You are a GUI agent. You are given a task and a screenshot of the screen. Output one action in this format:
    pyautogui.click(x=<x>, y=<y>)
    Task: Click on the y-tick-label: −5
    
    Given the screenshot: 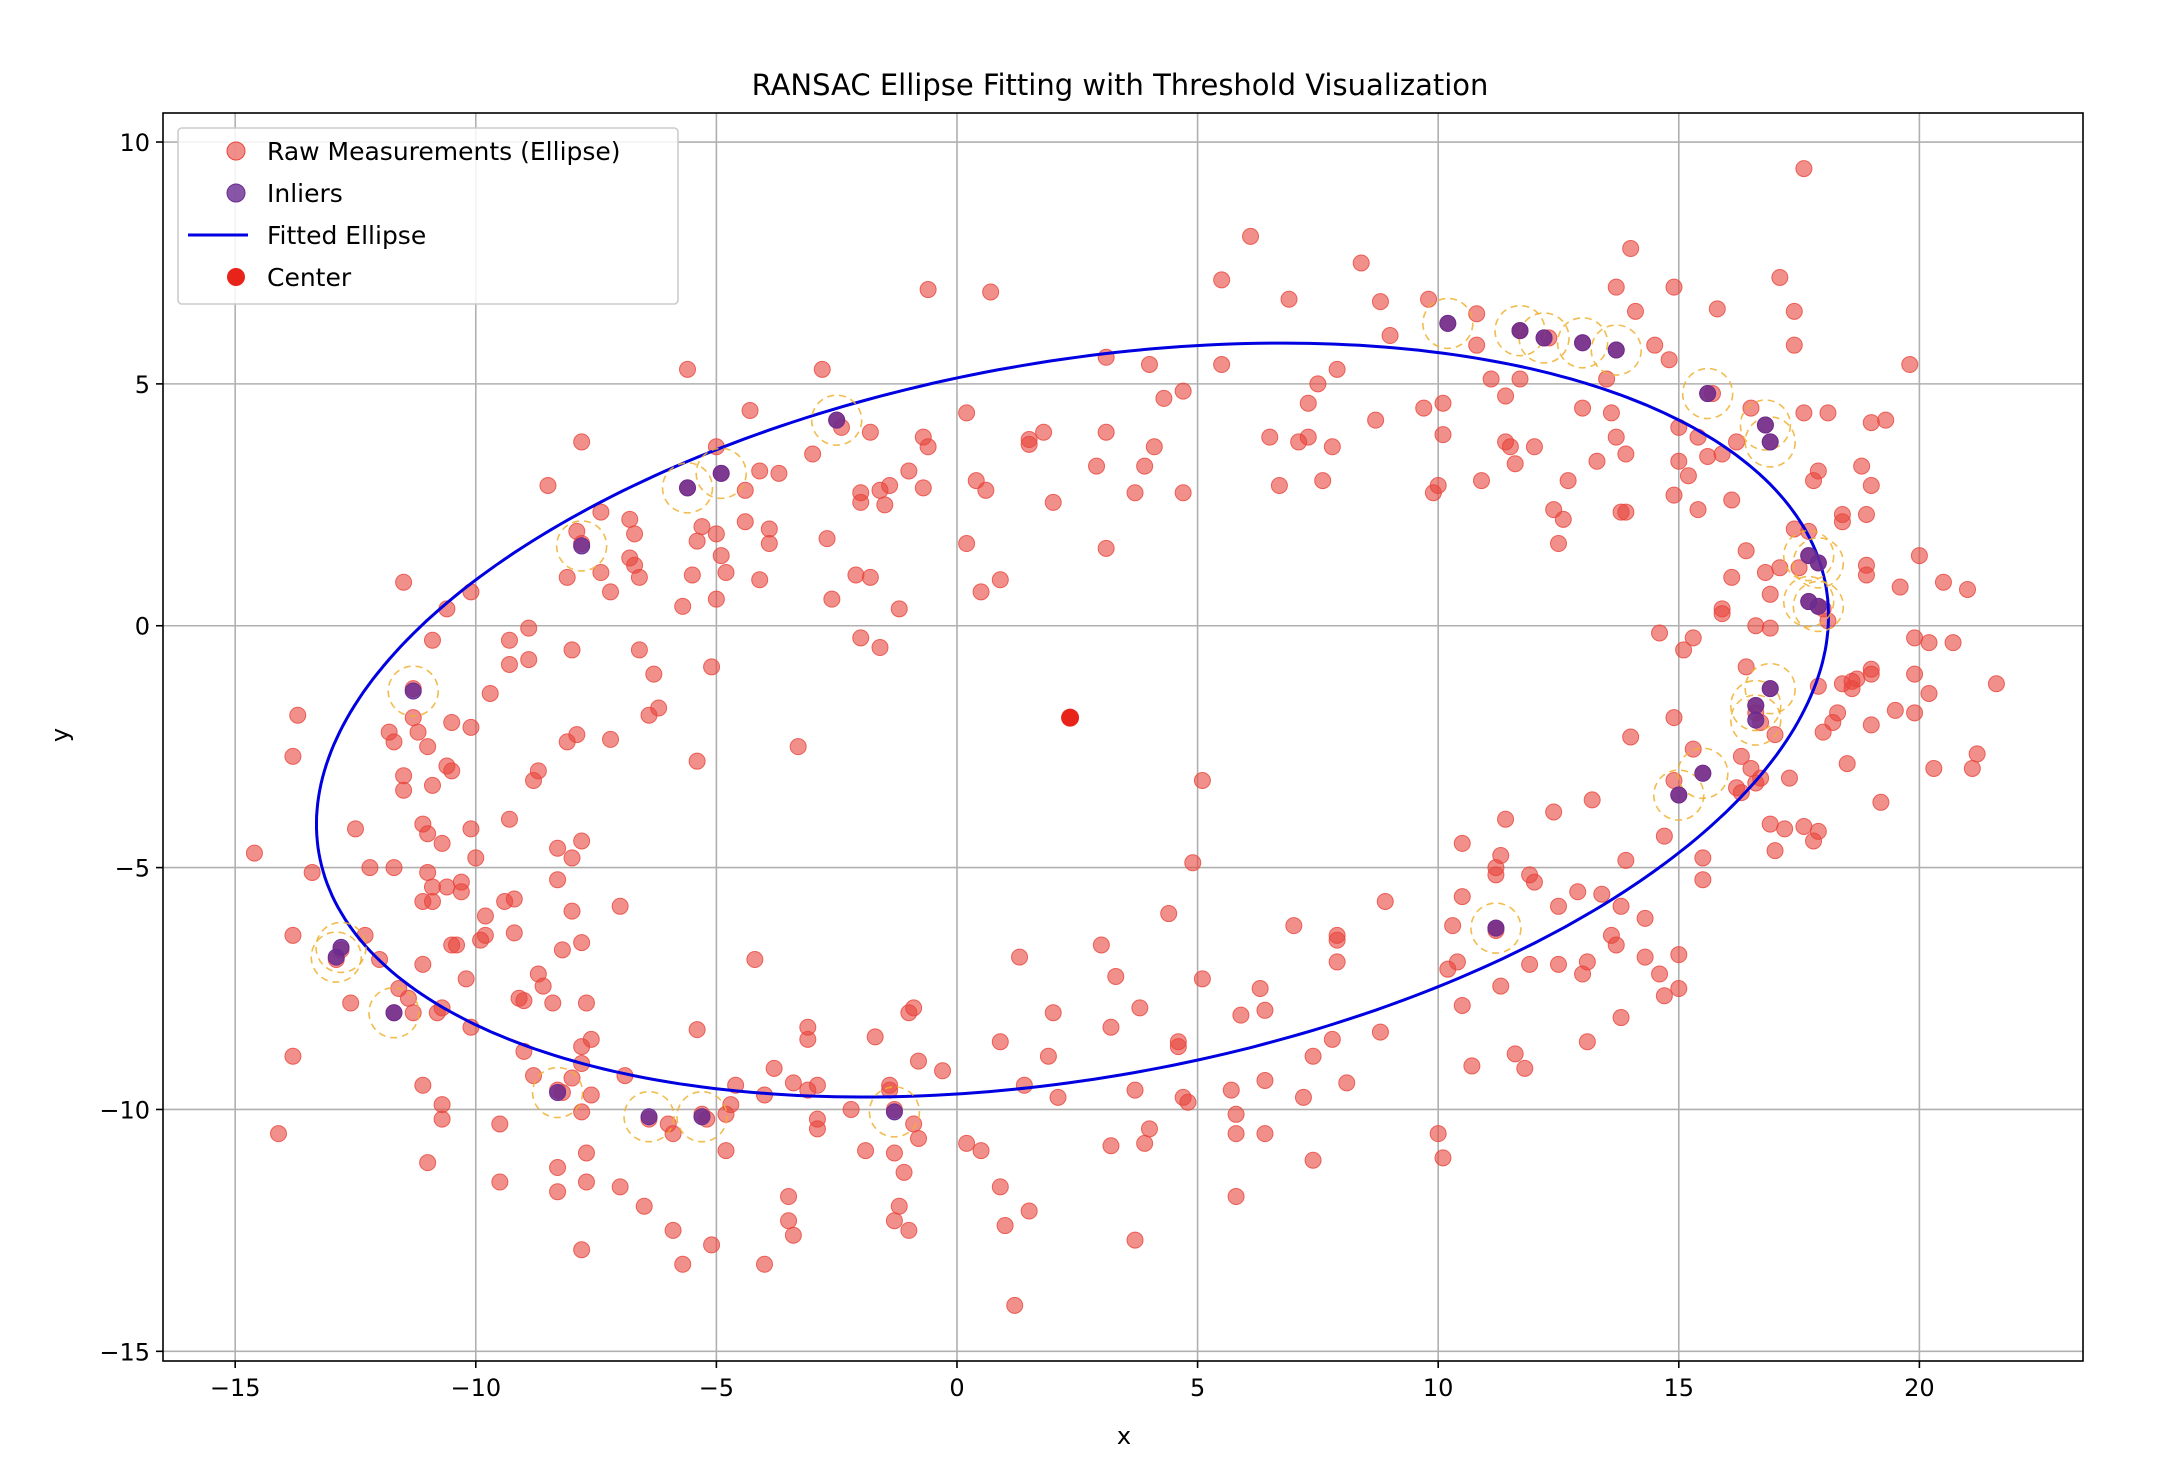 What is the action you would take?
    pyautogui.click(x=132, y=869)
    